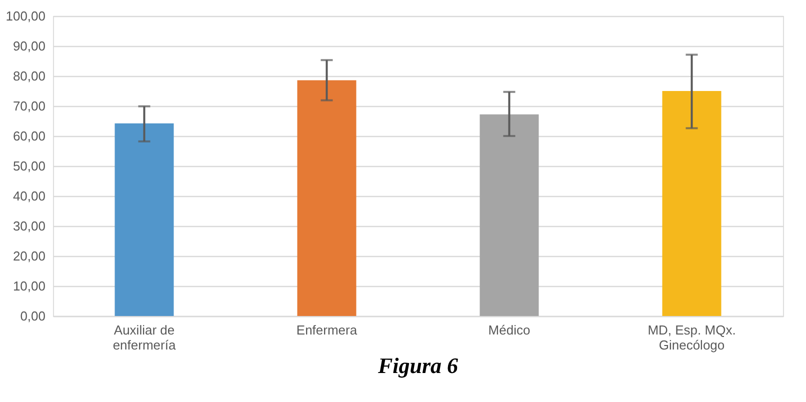 This screenshot has width=806, height=402. I want to click on y-tick-label: 80,00, so click(29, 76).